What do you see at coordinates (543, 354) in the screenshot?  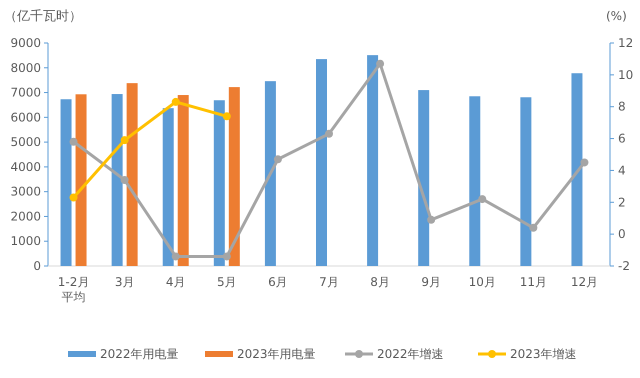 I see `legend-label: 2023年增速` at bounding box center [543, 354].